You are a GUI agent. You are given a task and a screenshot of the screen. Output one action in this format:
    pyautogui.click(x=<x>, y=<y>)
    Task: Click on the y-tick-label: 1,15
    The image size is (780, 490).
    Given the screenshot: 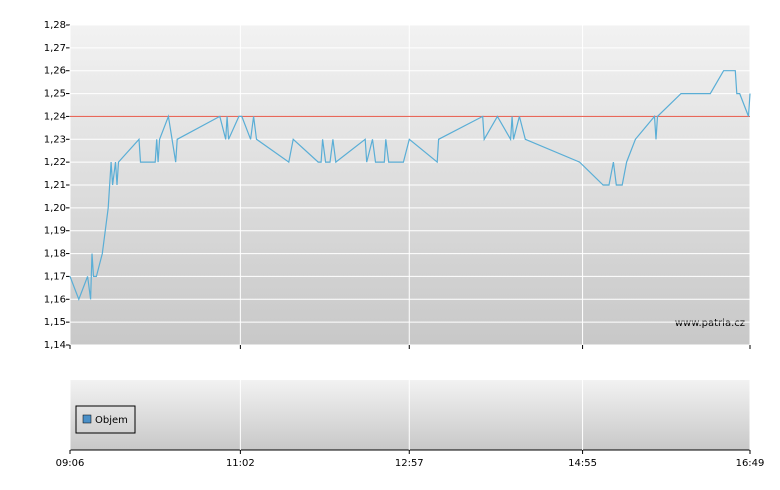 What is the action you would take?
    pyautogui.click(x=55, y=322)
    